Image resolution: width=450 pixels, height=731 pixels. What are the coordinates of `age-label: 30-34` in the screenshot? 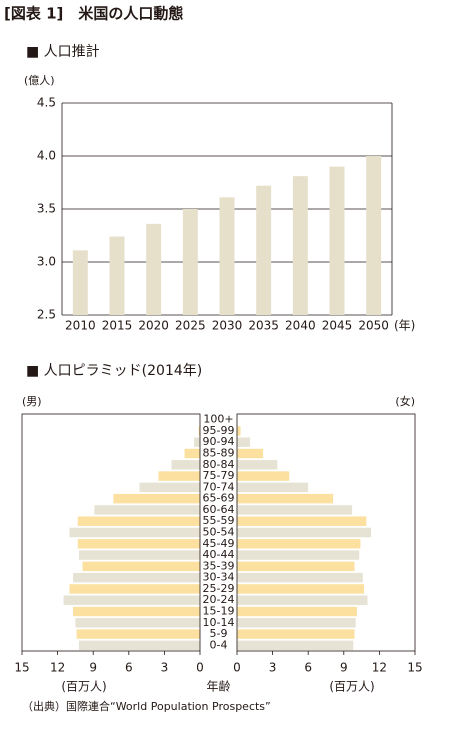 It's located at (219, 577).